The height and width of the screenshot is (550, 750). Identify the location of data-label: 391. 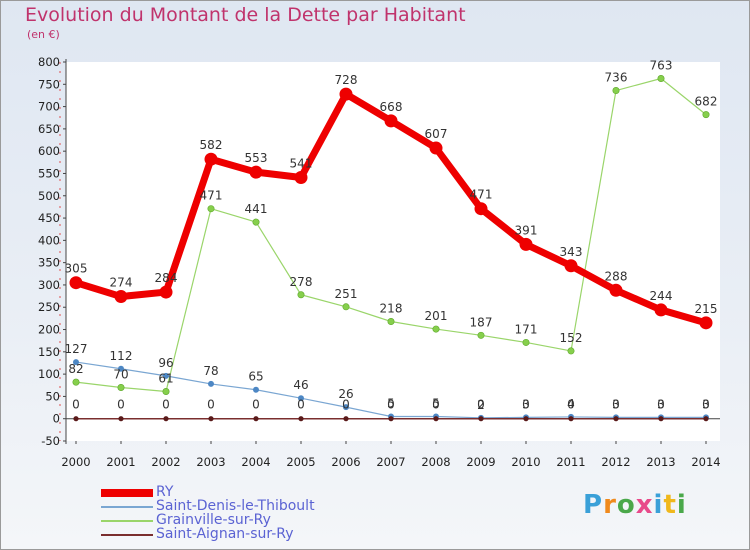
(526, 230).